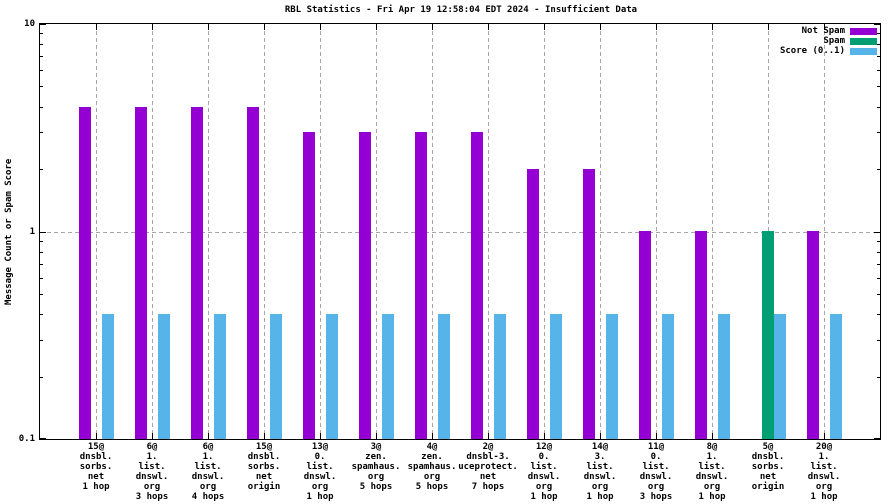  I want to click on x-tick-label-line: uceprotect., so click(488, 467).